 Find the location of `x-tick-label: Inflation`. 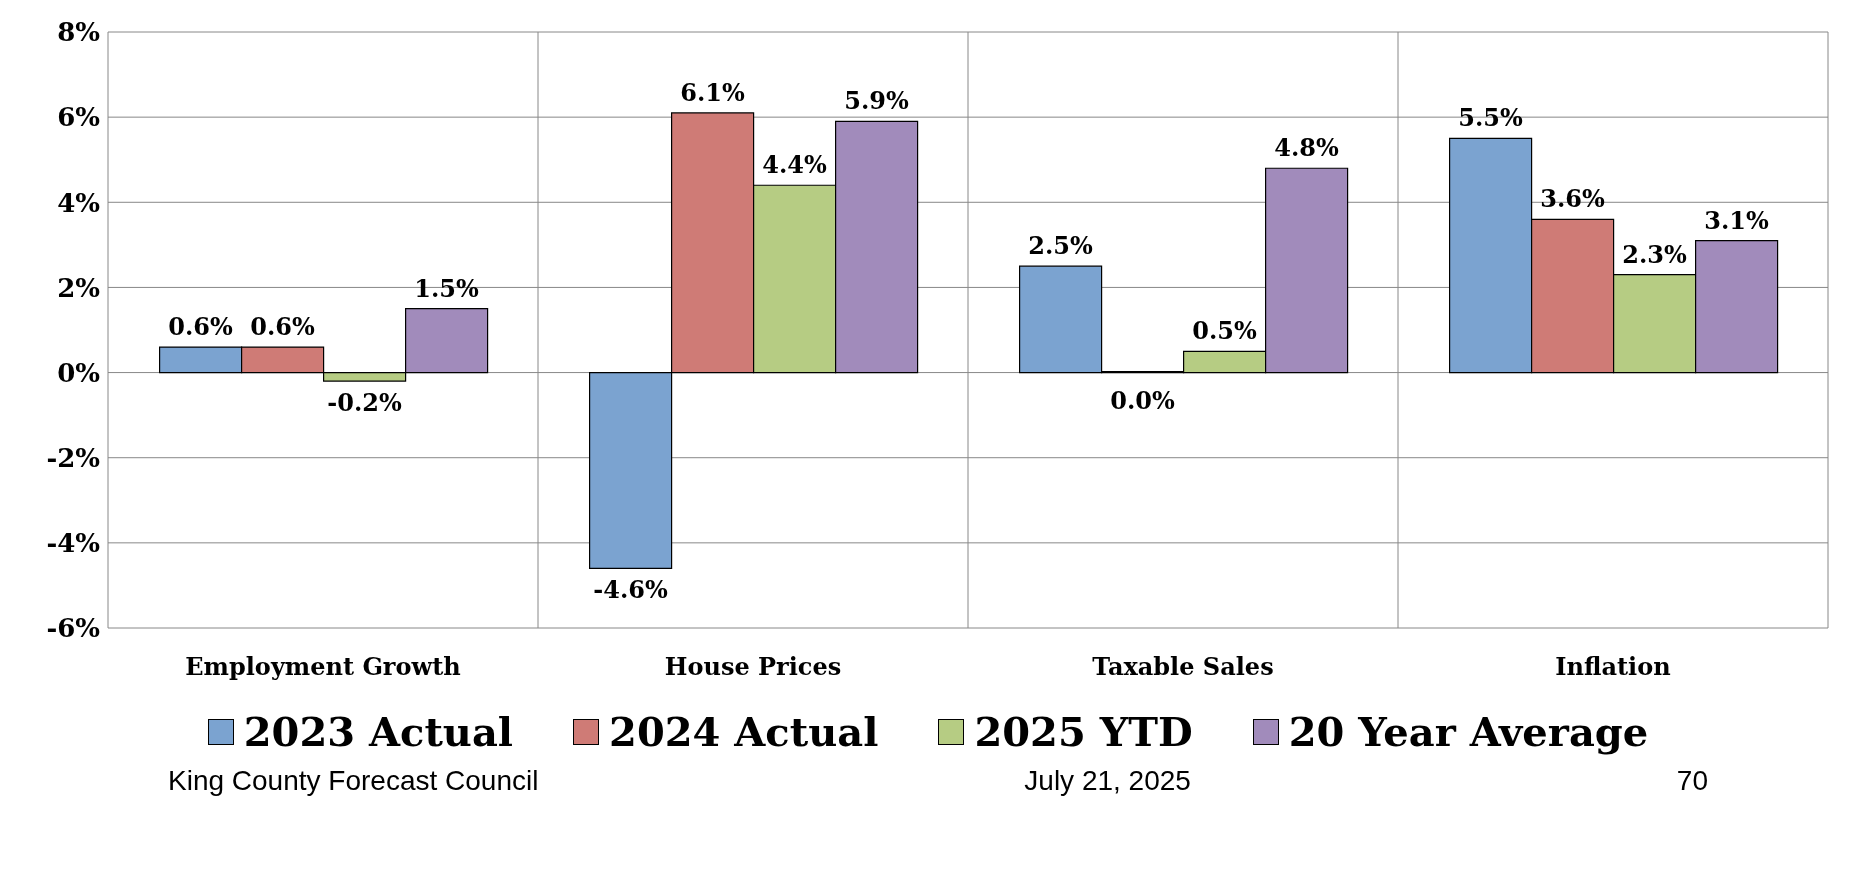

x-tick-label: Inflation is located at coordinates (1613, 667).